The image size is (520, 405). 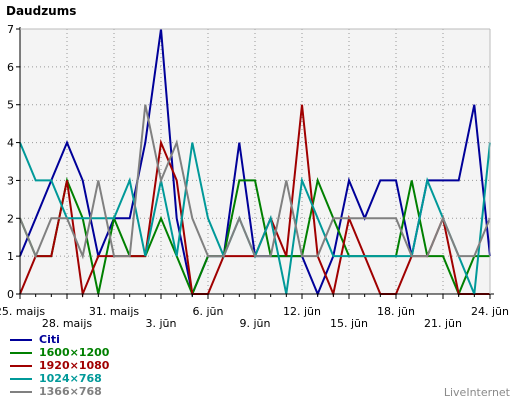 What do you see at coordinates (70, 391) in the screenshot?
I see `legend-label: 1366×768` at bounding box center [70, 391].